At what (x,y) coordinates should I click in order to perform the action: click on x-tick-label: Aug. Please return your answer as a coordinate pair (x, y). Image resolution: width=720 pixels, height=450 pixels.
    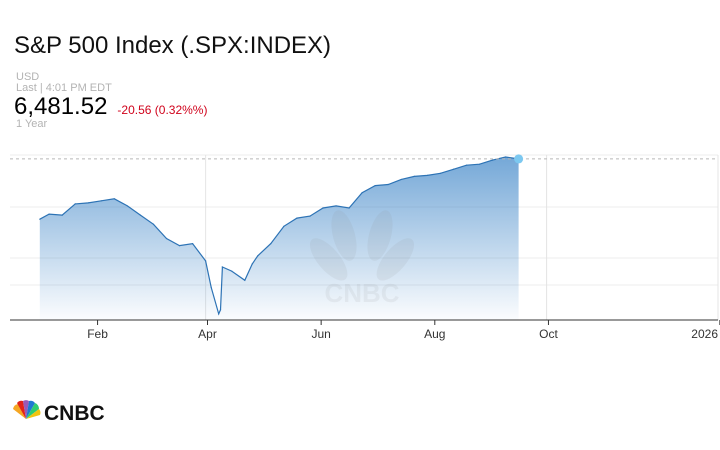
    Looking at the image, I should click on (434, 334).